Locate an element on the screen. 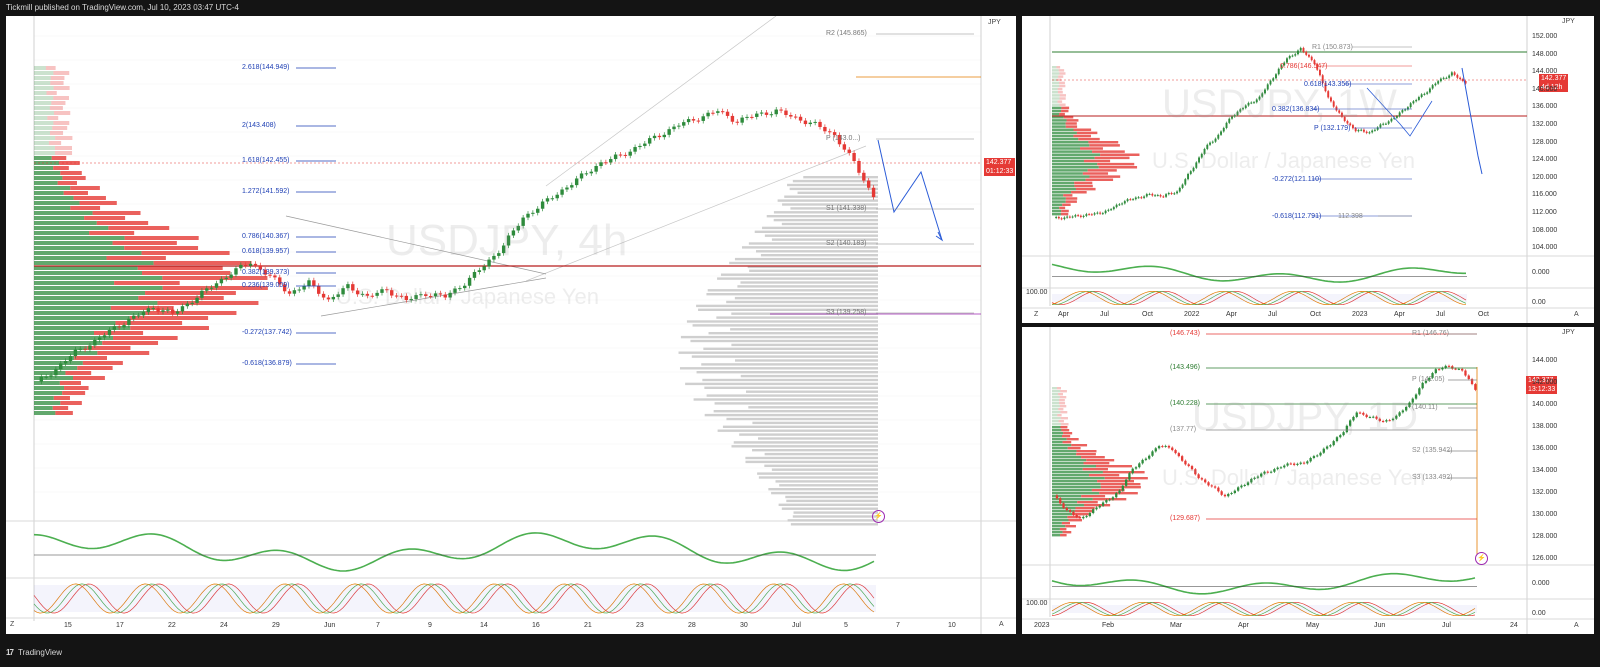 This screenshot has height=667, width=1600. main-time-tick: 15 is located at coordinates (68, 625).